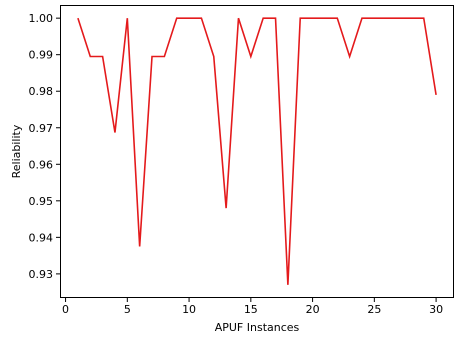  What do you see at coordinates (251, 309) in the screenshot?
I see `x-tick-label: 15` at bounding box center [251, 309].